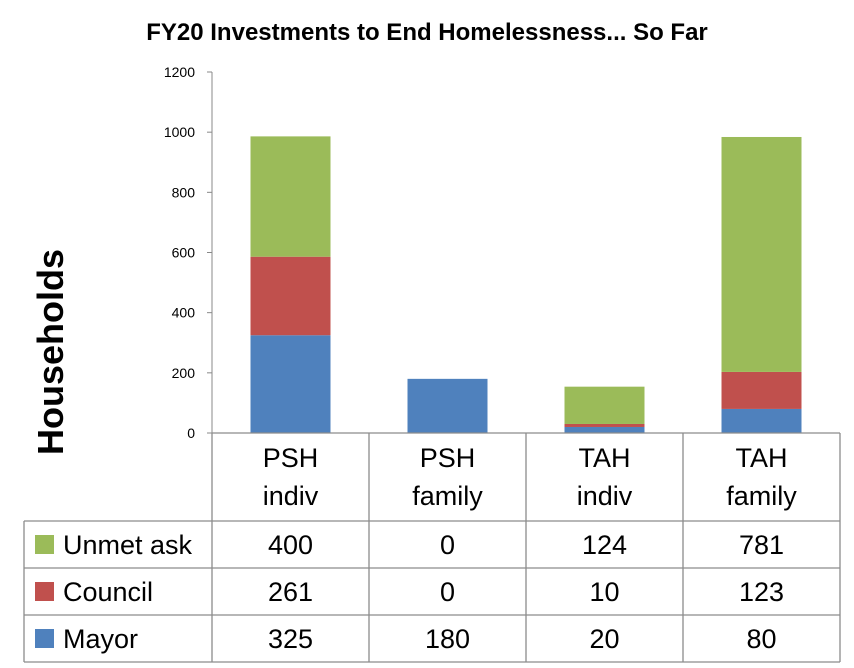 The height and width of the screenshot is (668, 854). I want to click on y-axis-label: Households, so click(50, 352).